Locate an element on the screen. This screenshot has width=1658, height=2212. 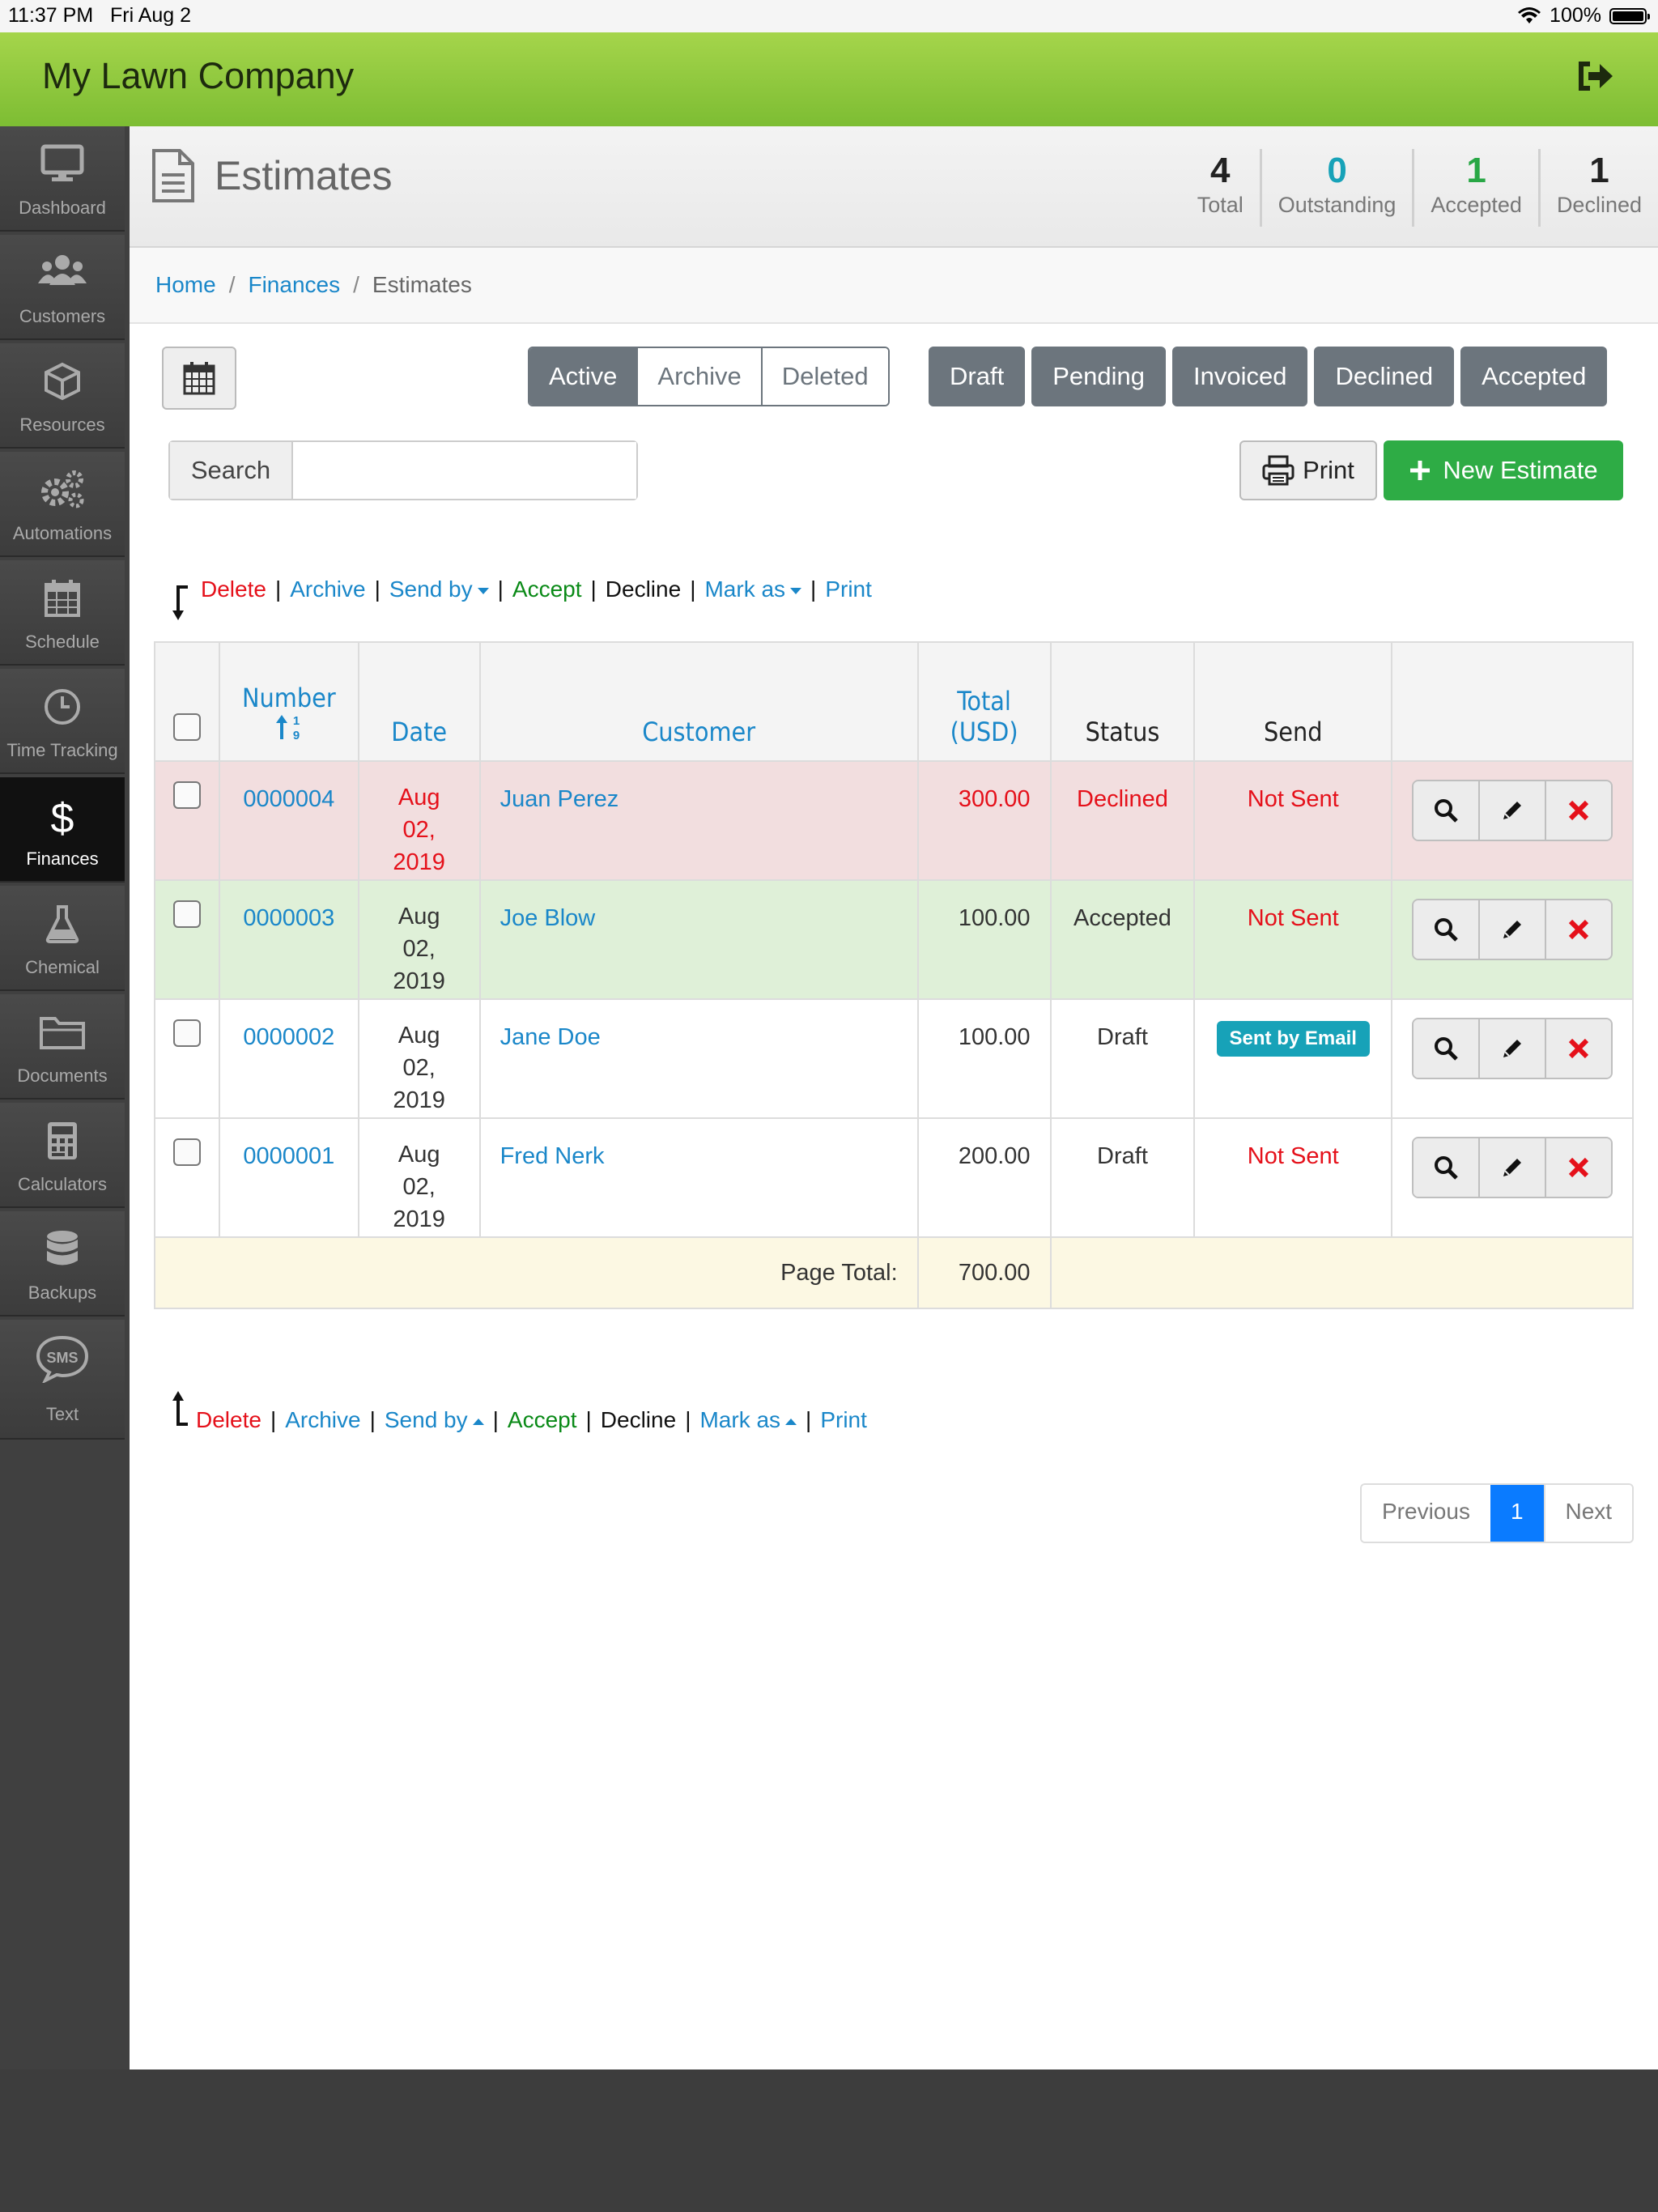
search-icon is located at coordinates (1446, 811).